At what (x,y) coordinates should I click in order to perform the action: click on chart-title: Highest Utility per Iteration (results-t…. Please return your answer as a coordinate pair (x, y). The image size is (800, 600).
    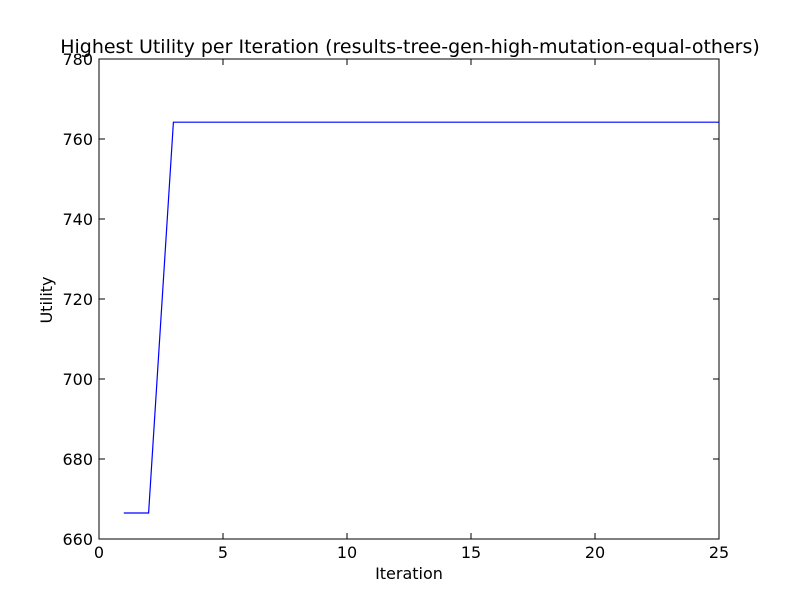
    Looking at the image, I should click on (410, 47).